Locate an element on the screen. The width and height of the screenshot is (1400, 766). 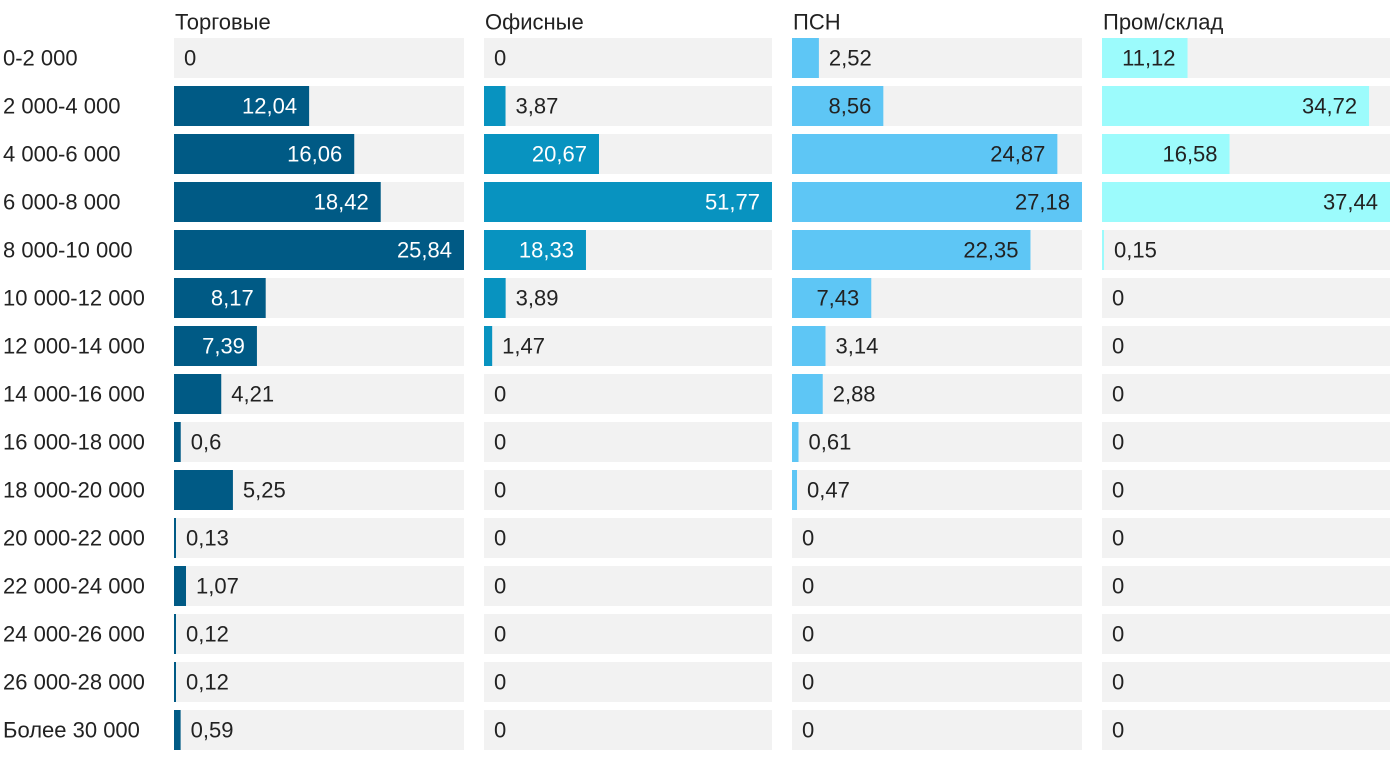
value-label: 0,13 is located at coordinates (207, 538).